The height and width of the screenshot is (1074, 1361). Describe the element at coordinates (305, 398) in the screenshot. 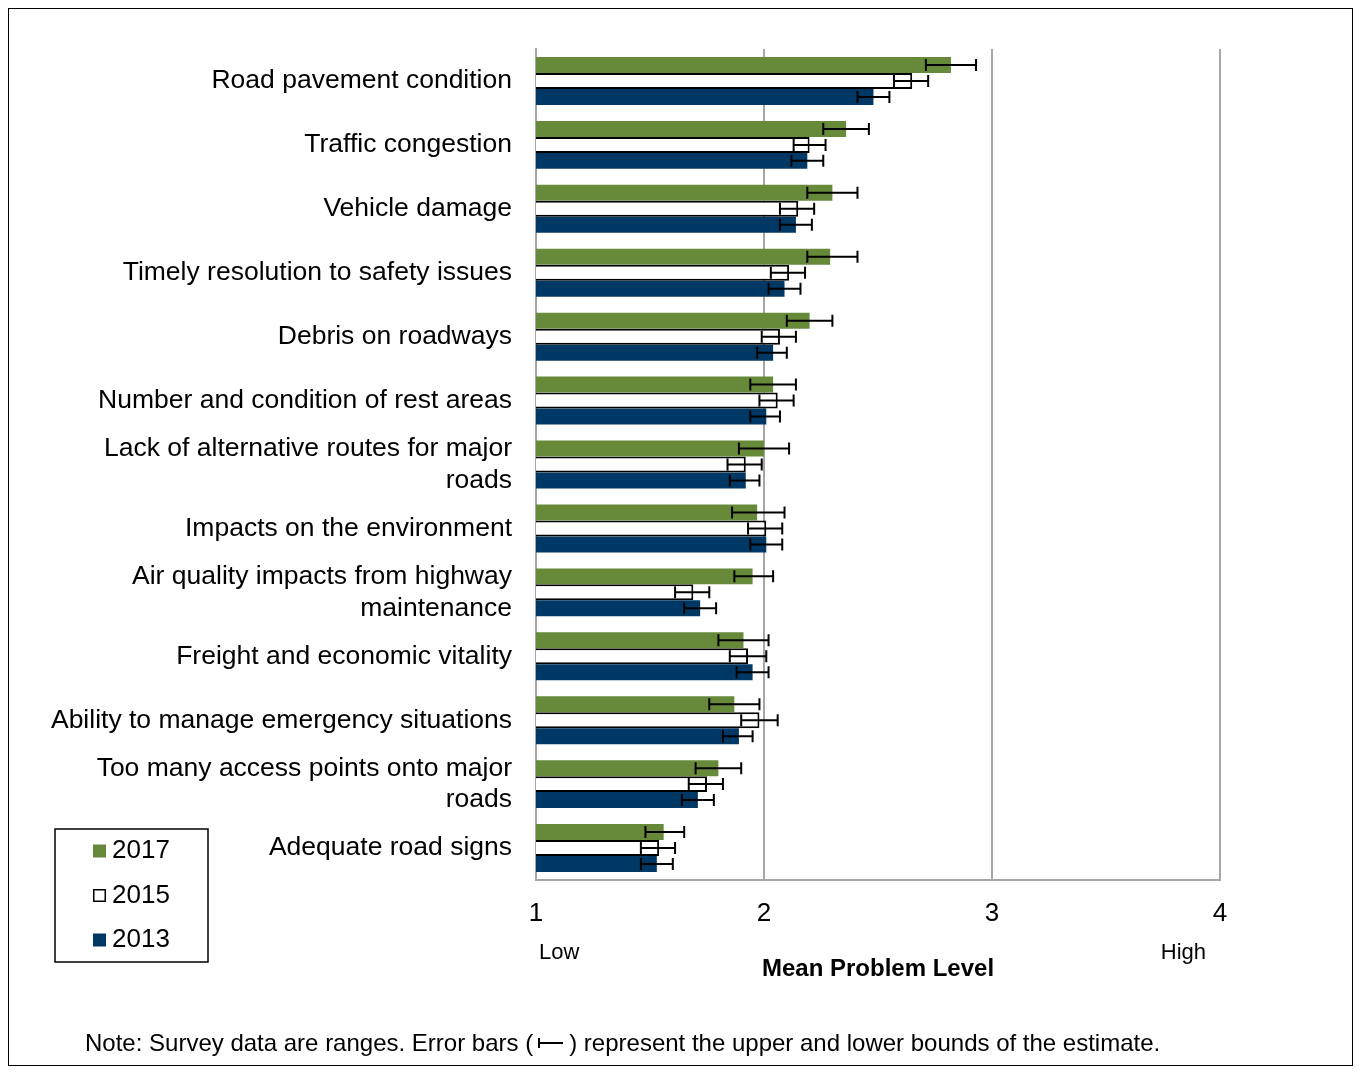

I see `y-tick-label: Number and condition of rest areas` at that location.